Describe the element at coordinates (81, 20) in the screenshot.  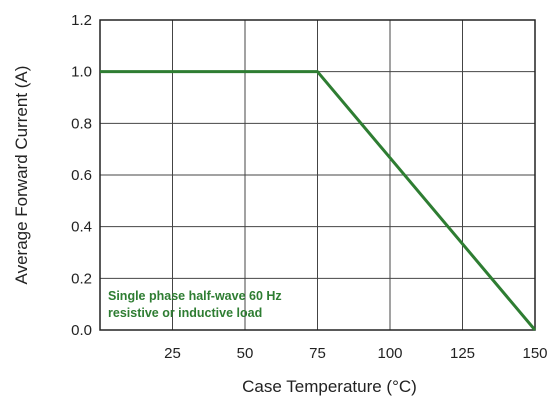
I see `y-tick-label: 1.2` at that location.